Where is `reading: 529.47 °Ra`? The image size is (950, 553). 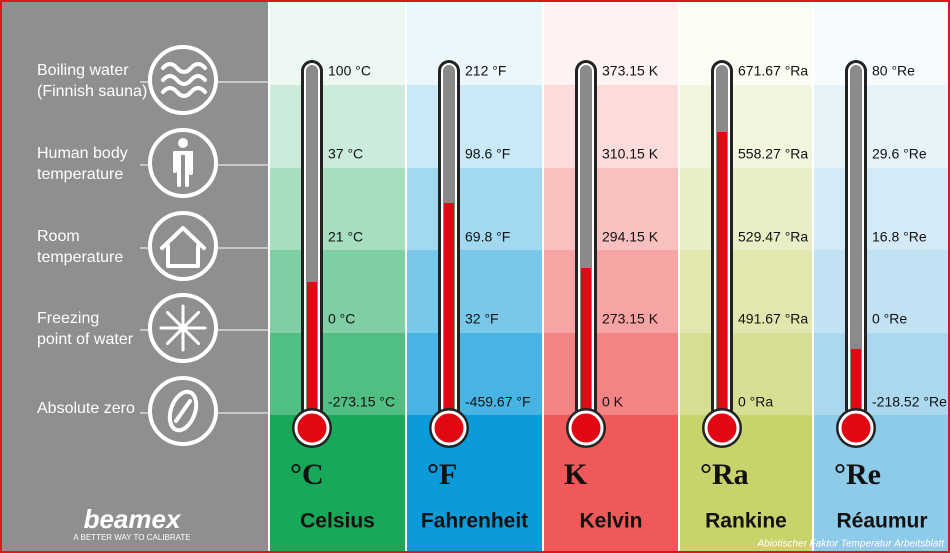
reading: 529.47 °Ra is located at coordinates (773, 237).